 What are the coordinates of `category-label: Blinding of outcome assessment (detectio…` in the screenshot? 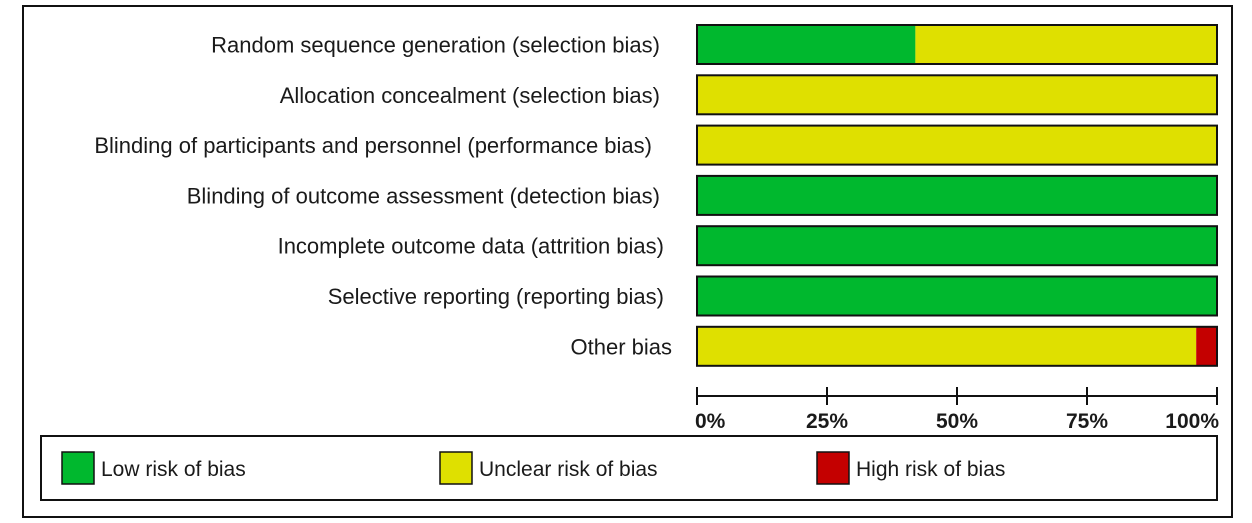 It's located at (423, 195).